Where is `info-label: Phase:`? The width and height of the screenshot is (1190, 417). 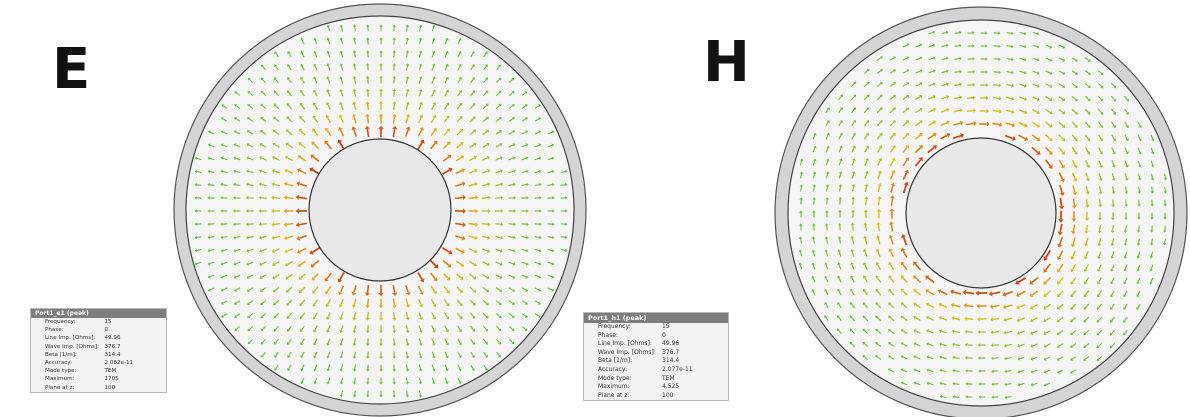
info-label: Phase: is located at coordinates (54, 330).